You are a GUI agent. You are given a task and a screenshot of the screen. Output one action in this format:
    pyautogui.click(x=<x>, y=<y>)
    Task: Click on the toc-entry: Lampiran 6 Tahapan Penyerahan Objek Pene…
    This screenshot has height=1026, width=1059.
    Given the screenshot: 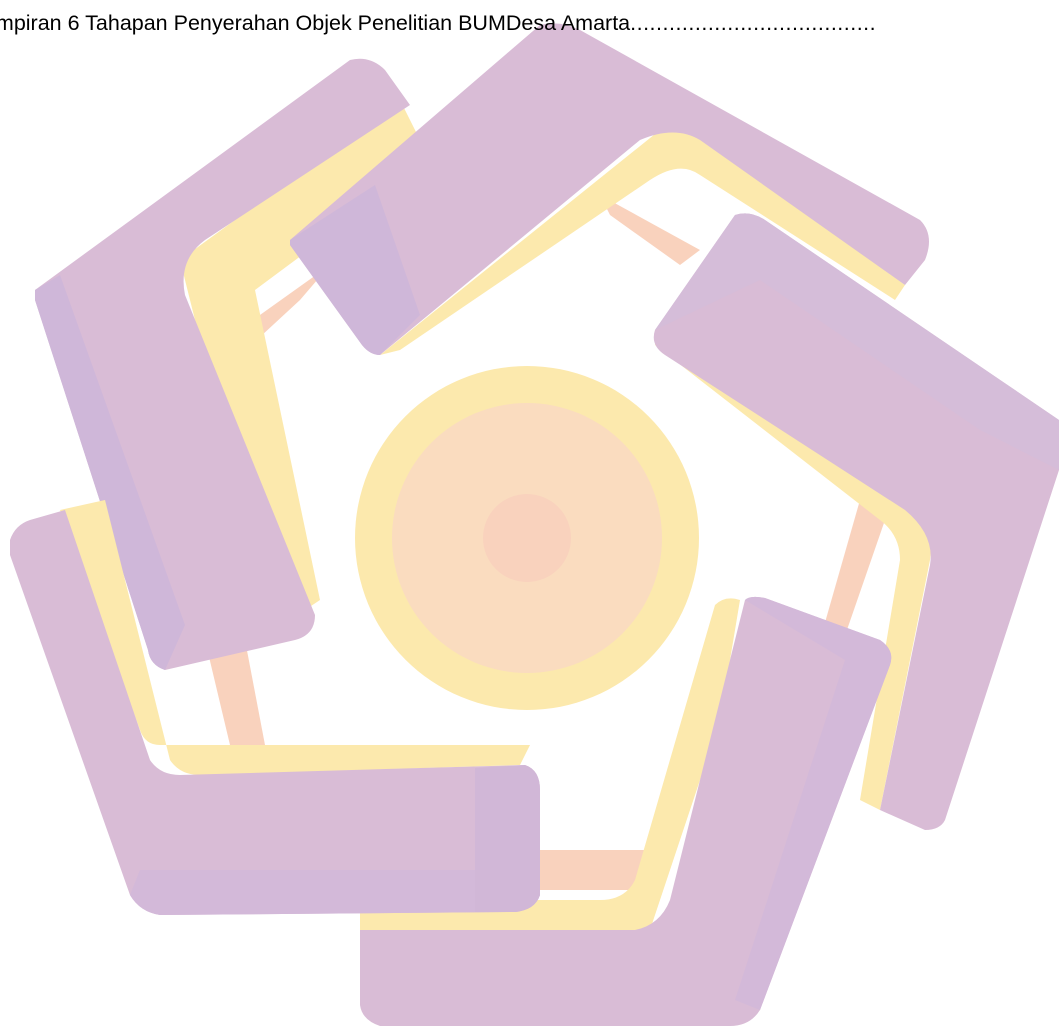 What is the action you would take?
    pyautogui.click(x=438, y=23)
    